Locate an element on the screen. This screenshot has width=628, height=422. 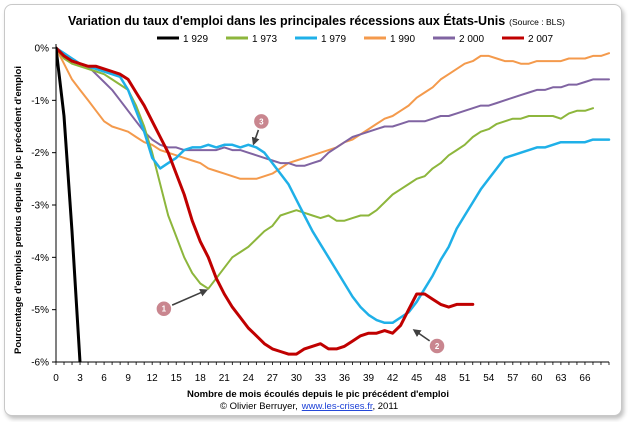
x-tick-label: 21 is located at coordinates (225, 378).